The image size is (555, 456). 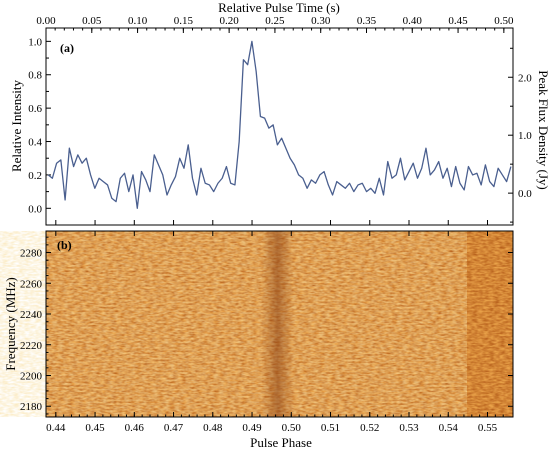 I want to click on x-tick-label: 0.53, so click(x=409, y=428).